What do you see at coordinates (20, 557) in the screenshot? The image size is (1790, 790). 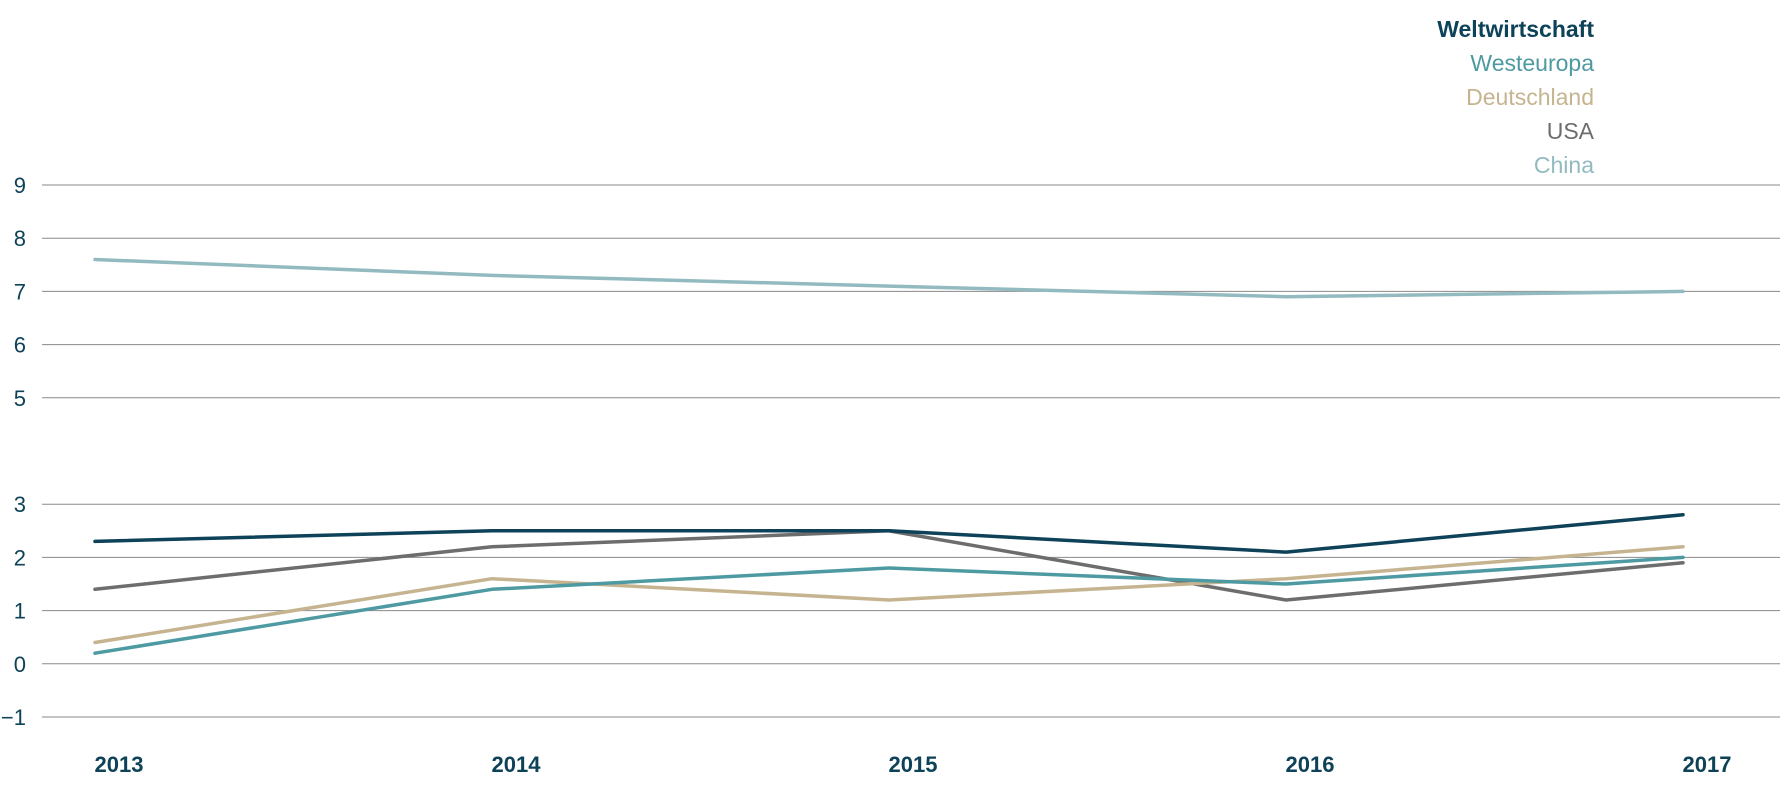 I see `y-tick-label: 2` at bounding box center [20, 557].